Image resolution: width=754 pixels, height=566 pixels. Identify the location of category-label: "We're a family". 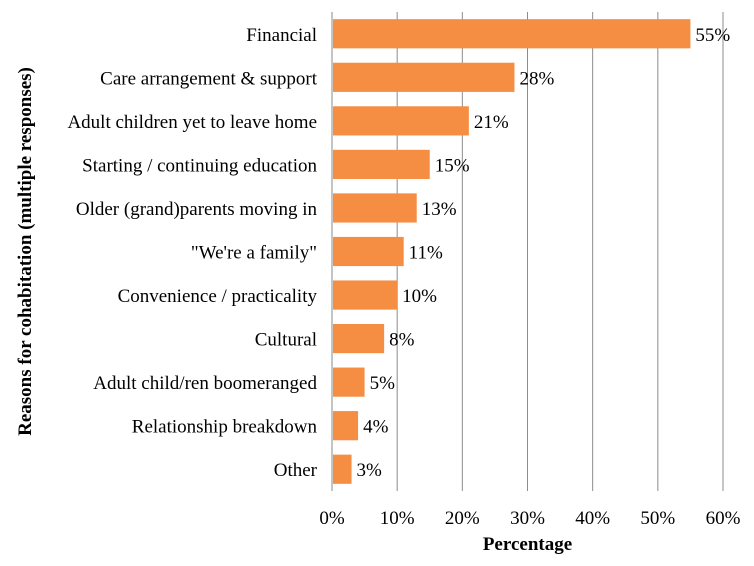
(254, 253).